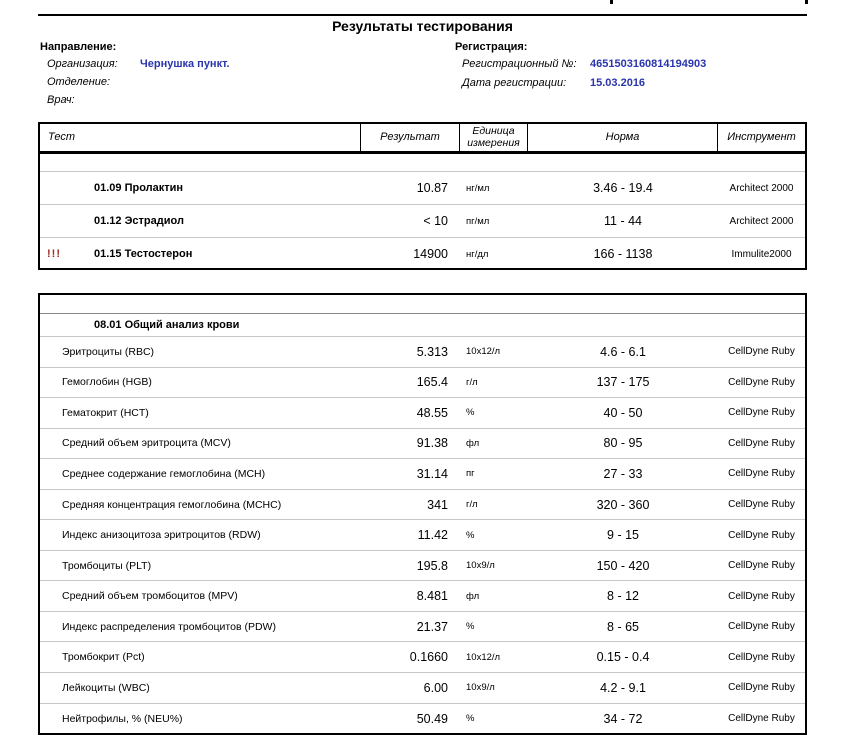 This screenshot has height=741, width=845. Describe the element at coordinates (623, 535) in the screenshot. I see `norm-value: 9 - 15` at that location.